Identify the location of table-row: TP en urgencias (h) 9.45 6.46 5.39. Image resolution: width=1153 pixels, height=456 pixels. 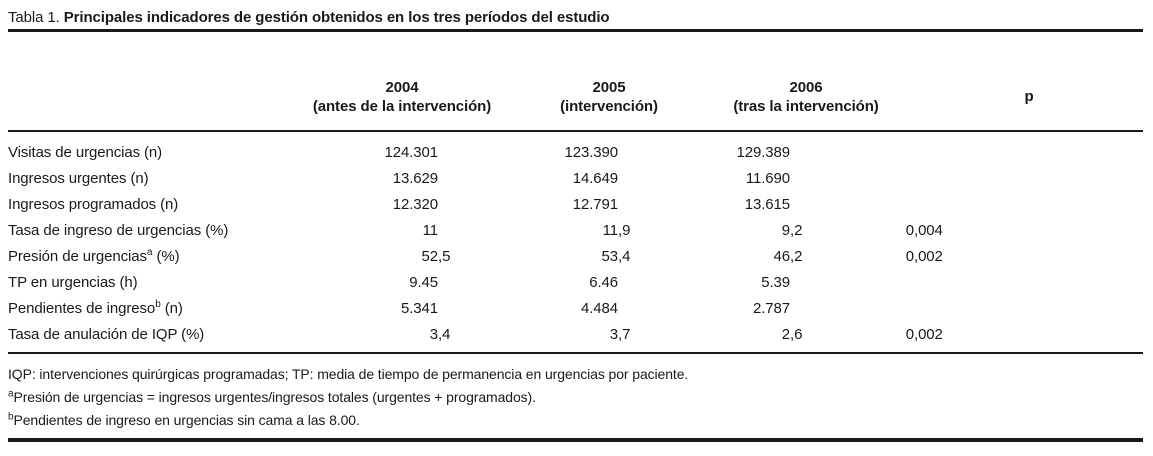
(575, 282).